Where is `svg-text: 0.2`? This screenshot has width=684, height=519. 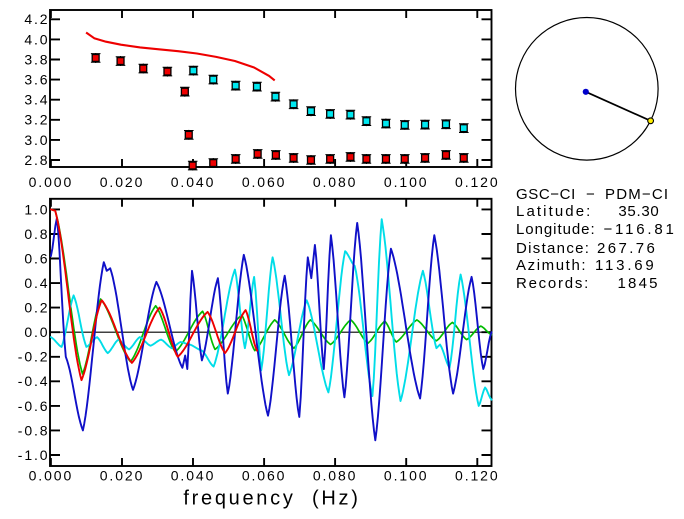
svg-text: 0.2 is located at coordinates (36, 308).